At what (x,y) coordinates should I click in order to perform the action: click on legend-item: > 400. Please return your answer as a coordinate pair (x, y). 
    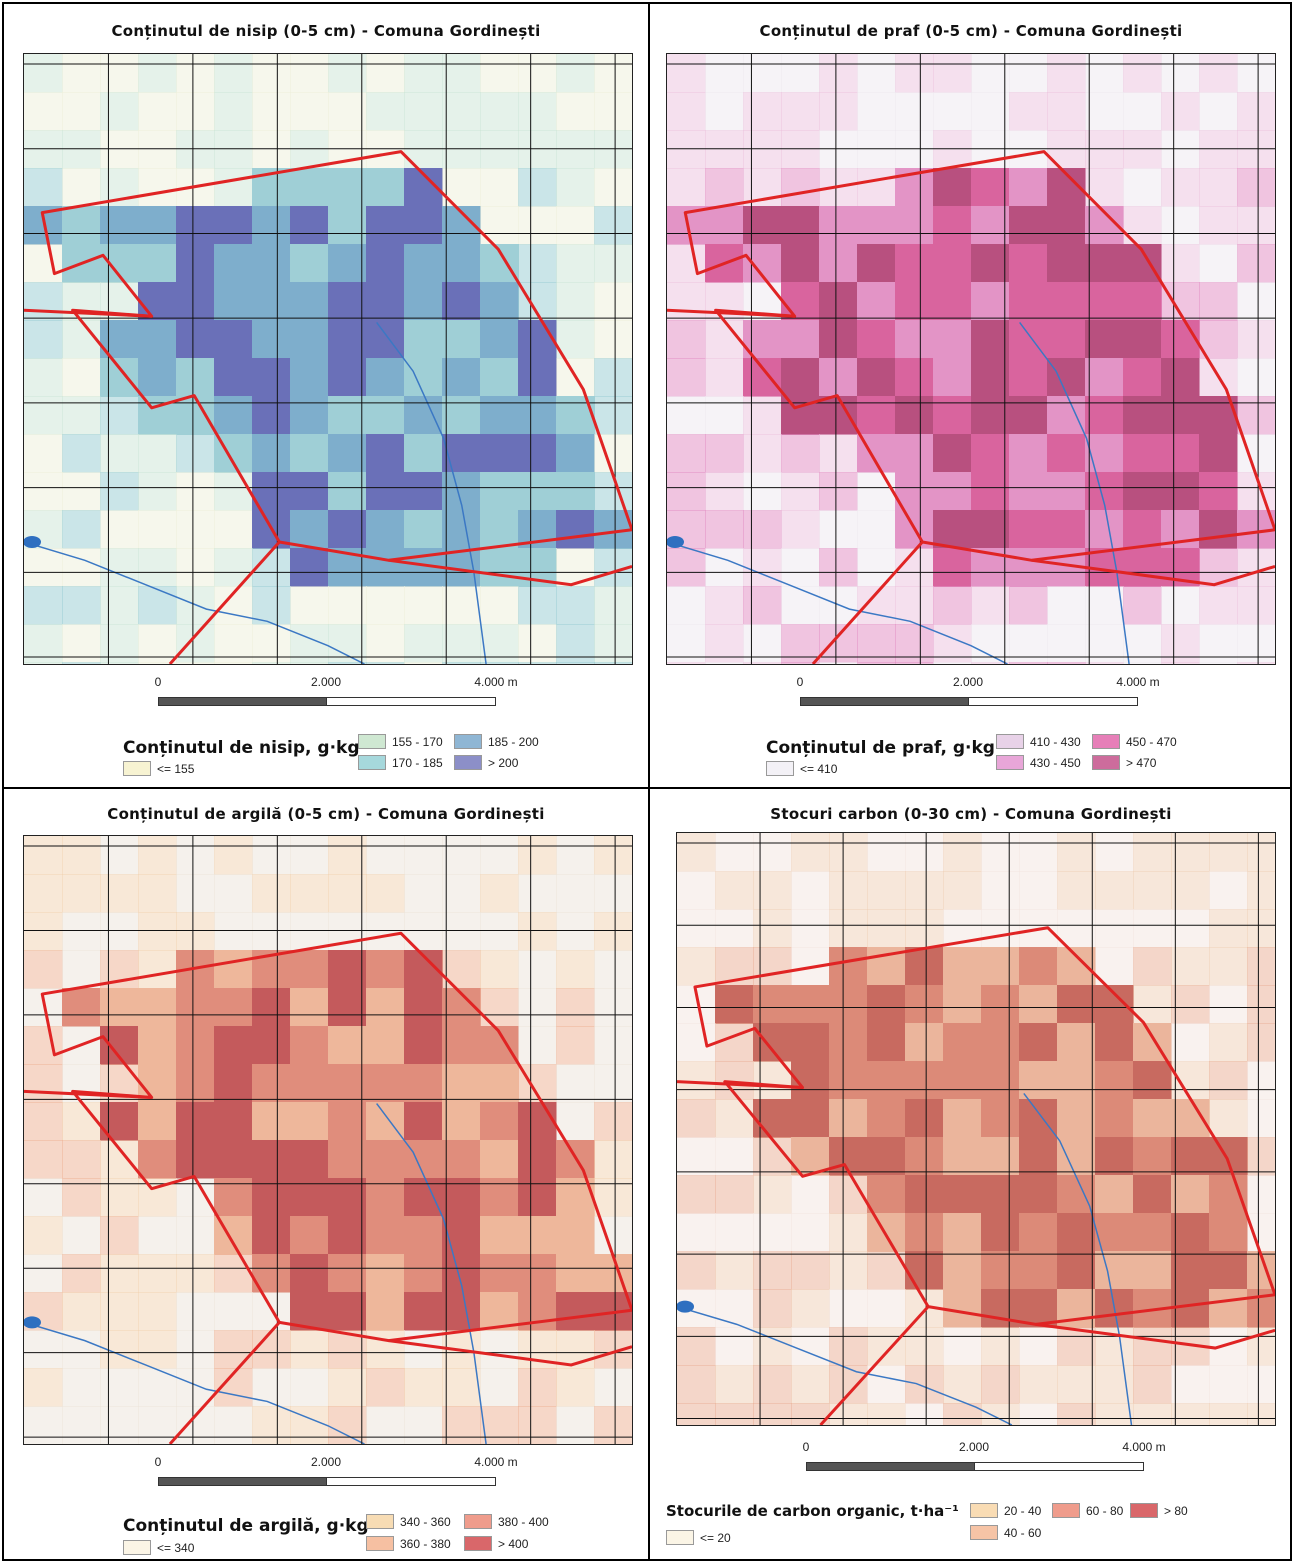
    Looking at the image, I should click on (496, 1543).